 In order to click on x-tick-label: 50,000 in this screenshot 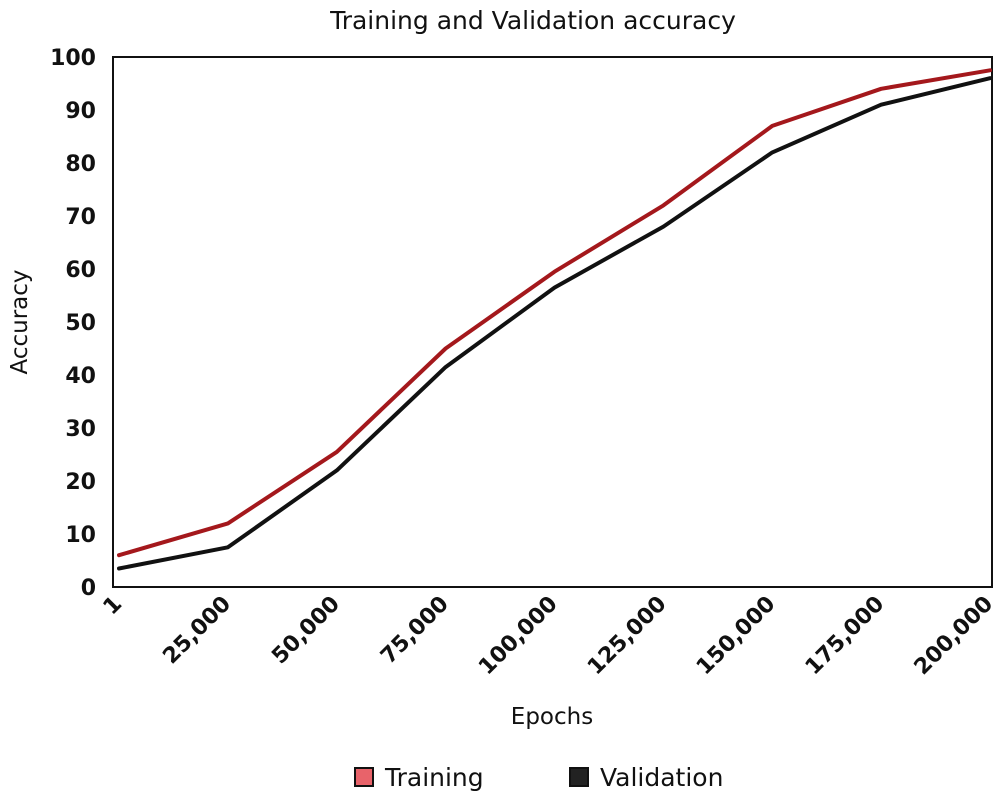, I will do `click(306, 631)`.